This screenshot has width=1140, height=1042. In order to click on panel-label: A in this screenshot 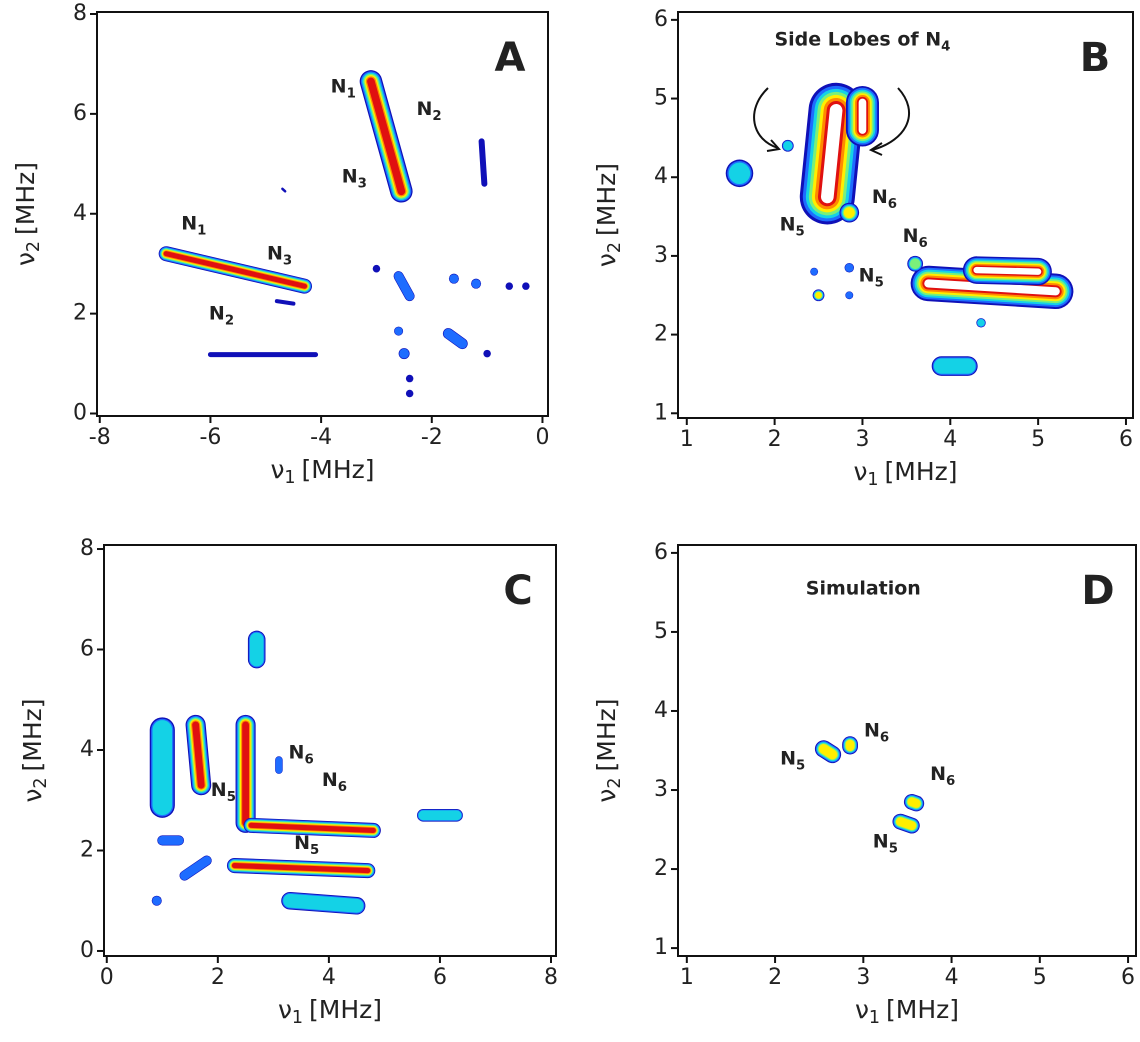, I will do `click(510, 58)`.